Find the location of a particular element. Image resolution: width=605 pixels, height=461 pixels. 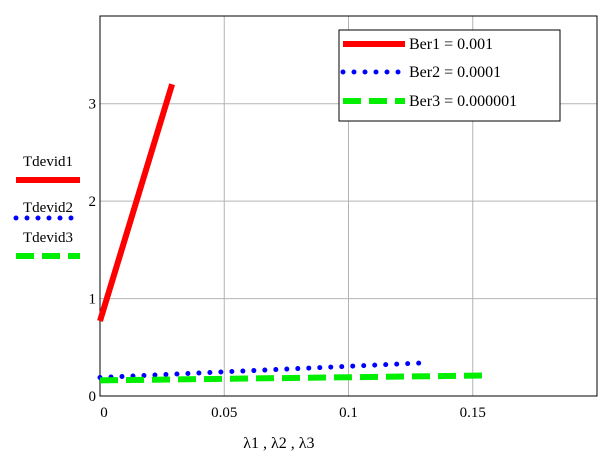

legend: Ber1 = 0.001 Ber2 = 0.0001 Ber3 = 0.000001 is located at coordinates (449, 75).